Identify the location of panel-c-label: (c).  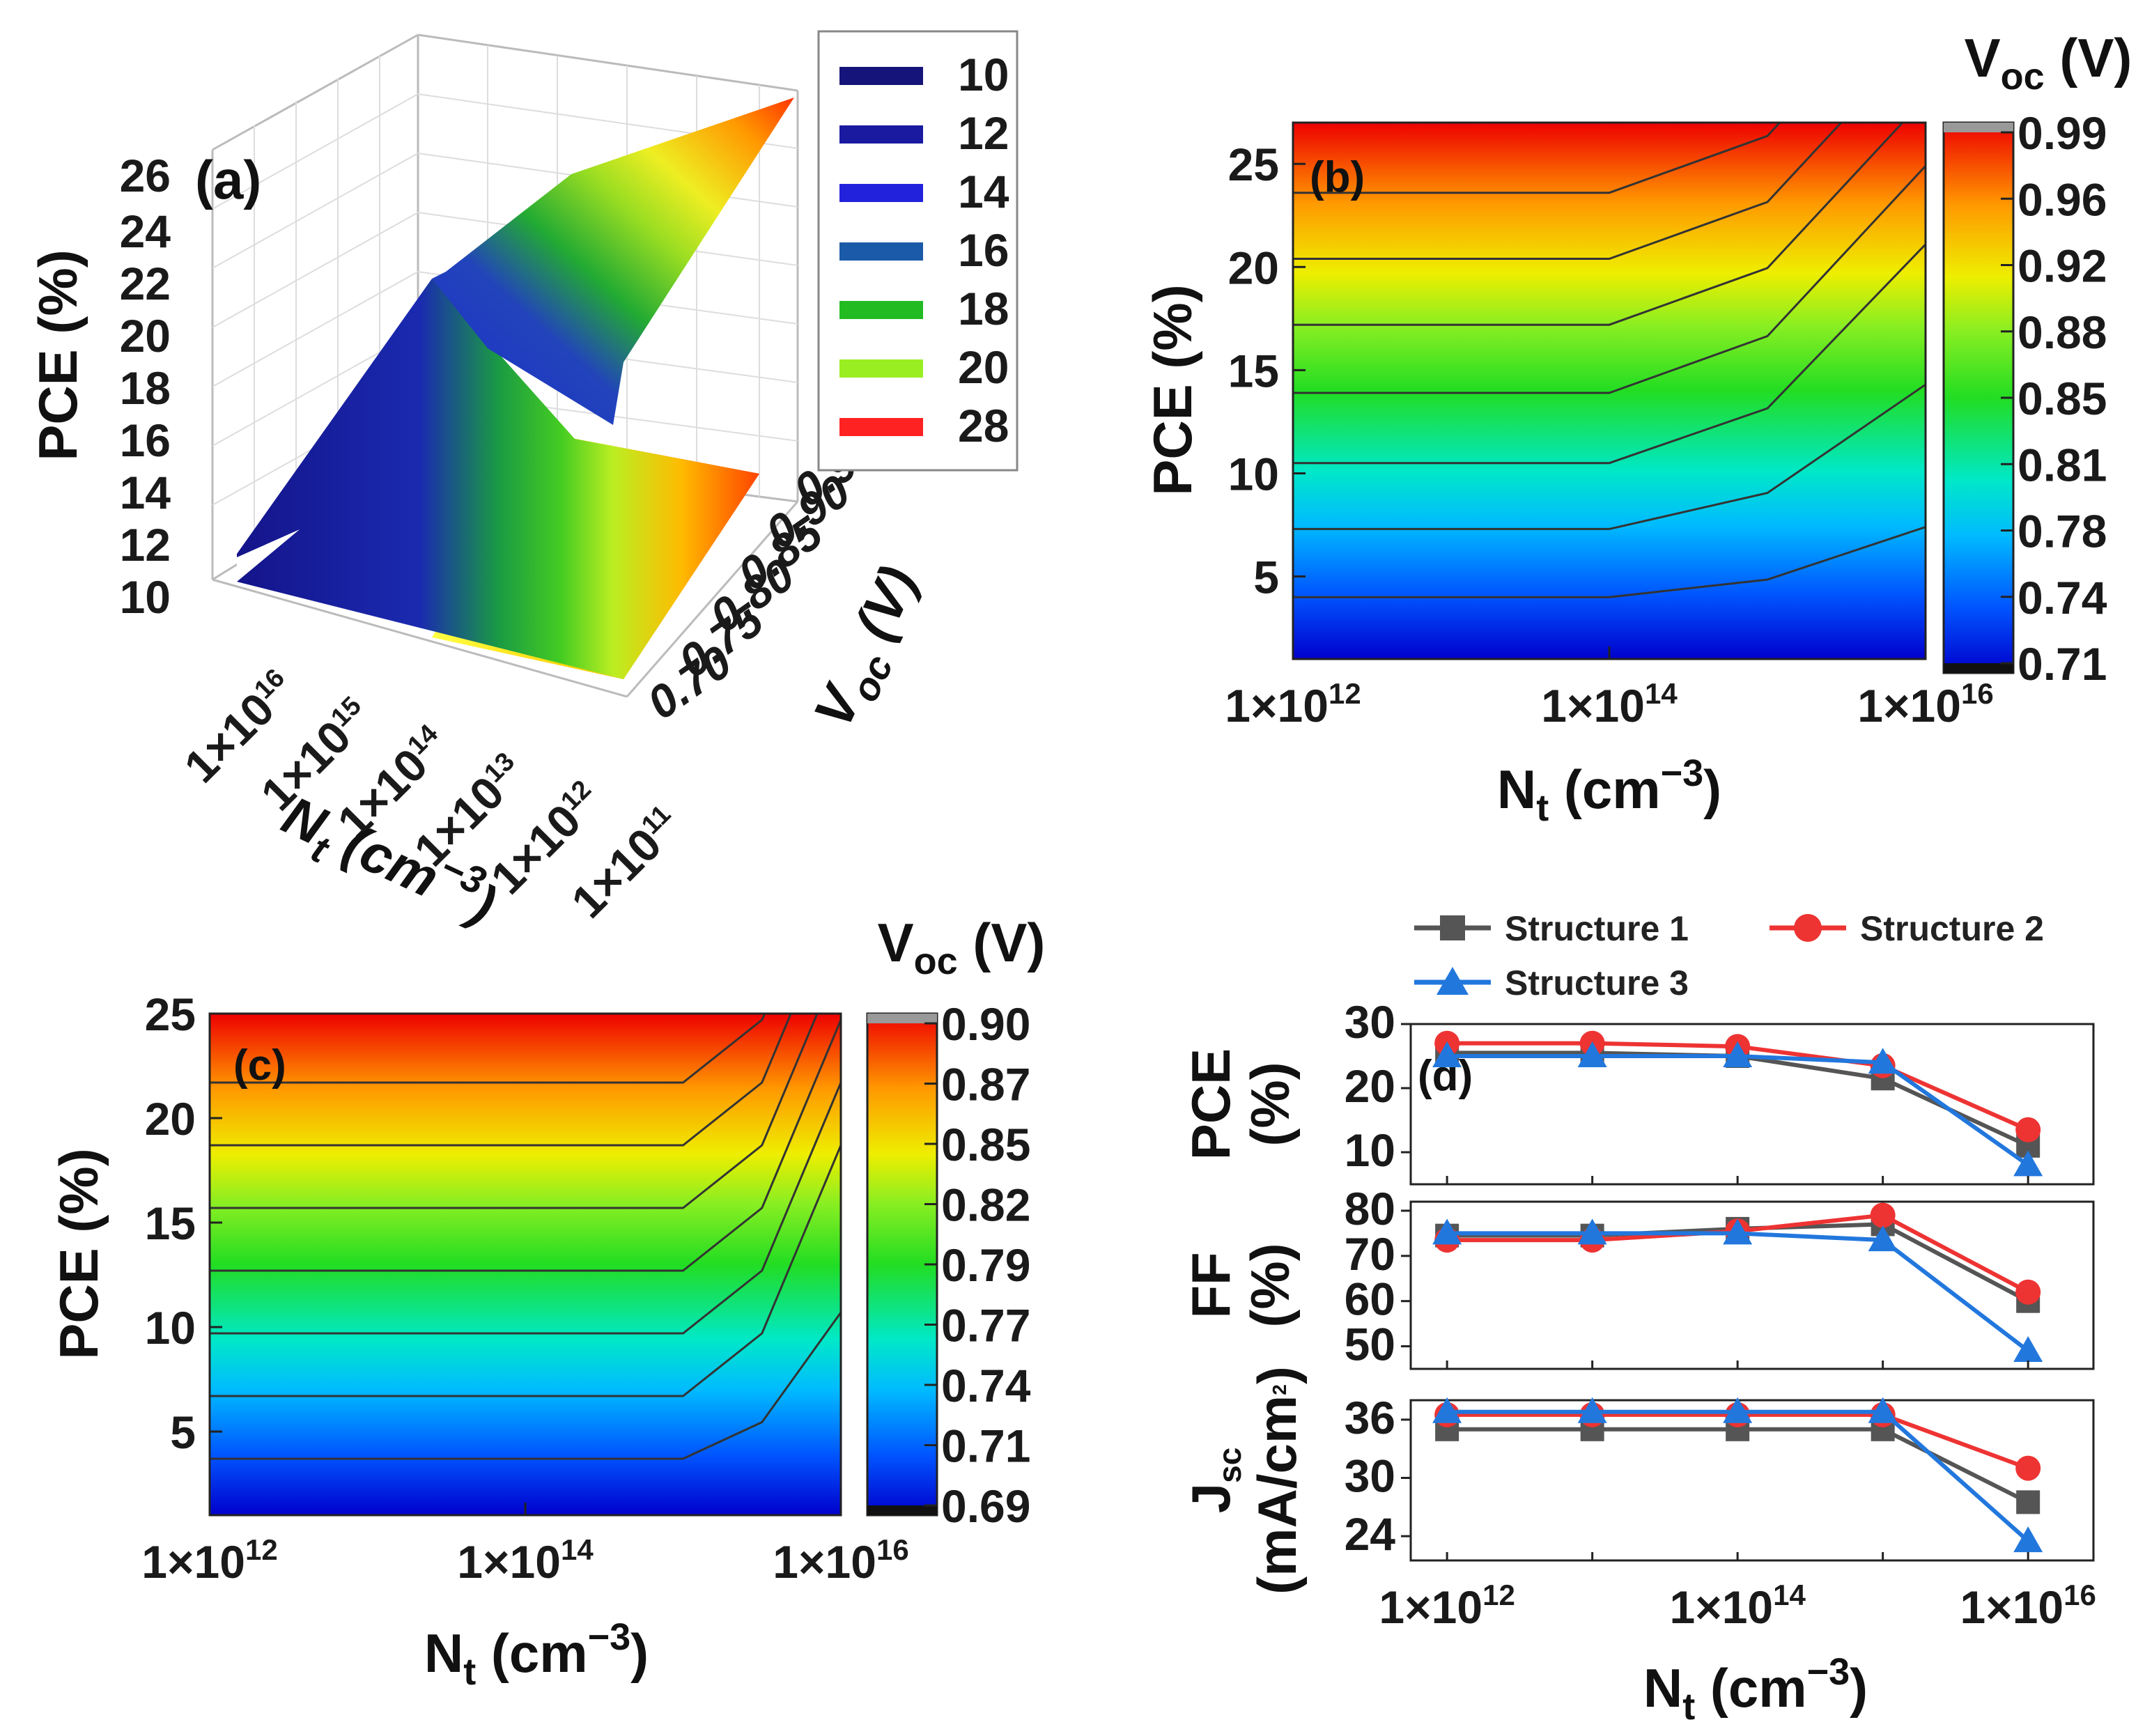
(259, 1065).